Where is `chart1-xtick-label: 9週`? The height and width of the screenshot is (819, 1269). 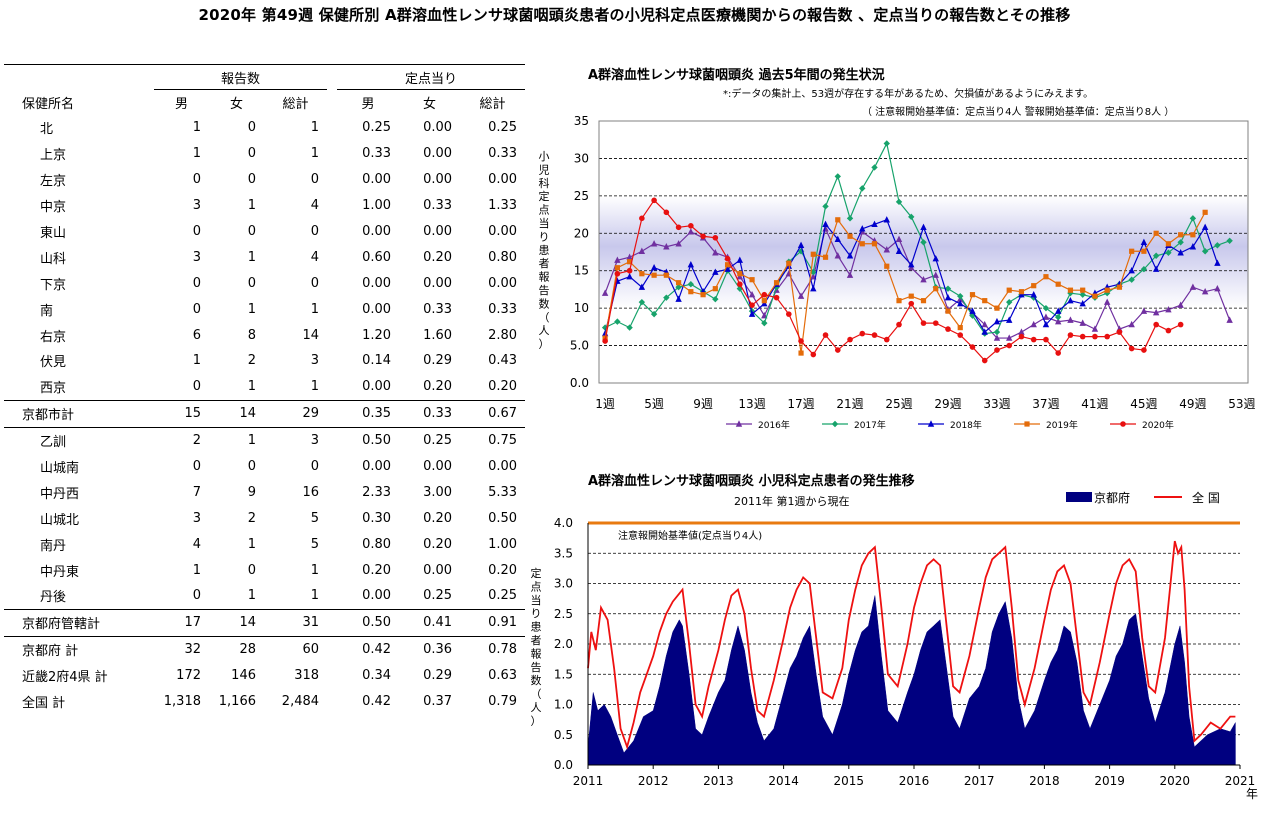 chart1-xtick-label: 9週 is located at coordinates (703, 404).